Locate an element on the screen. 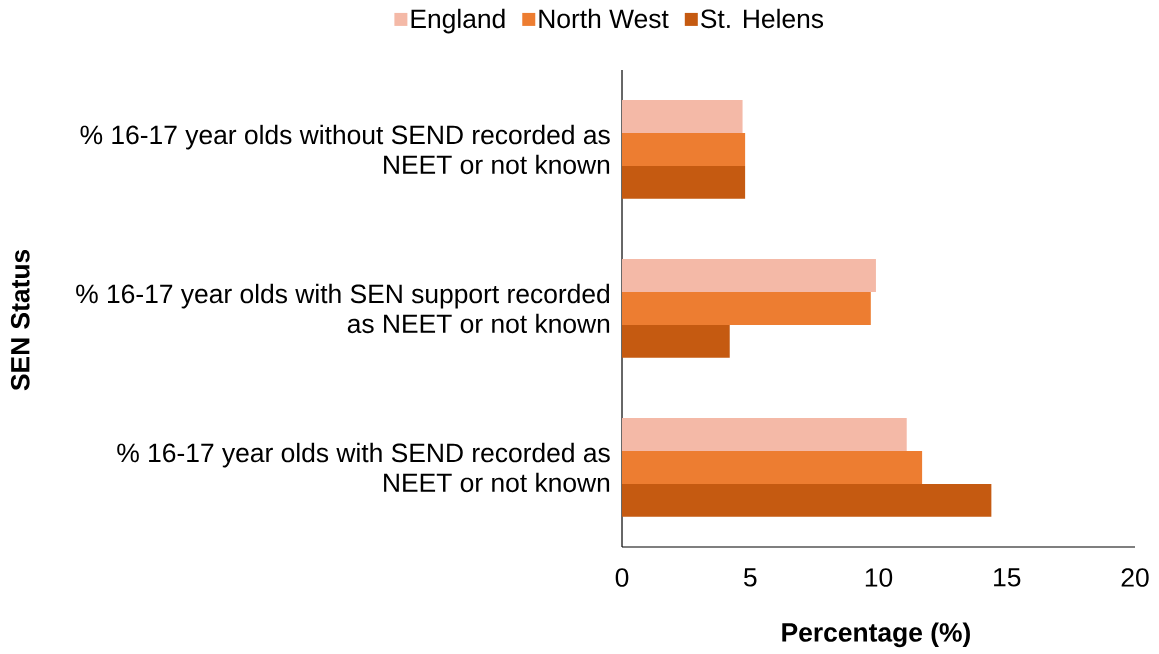  legend-label: North West is located at coordinates (604, 18).